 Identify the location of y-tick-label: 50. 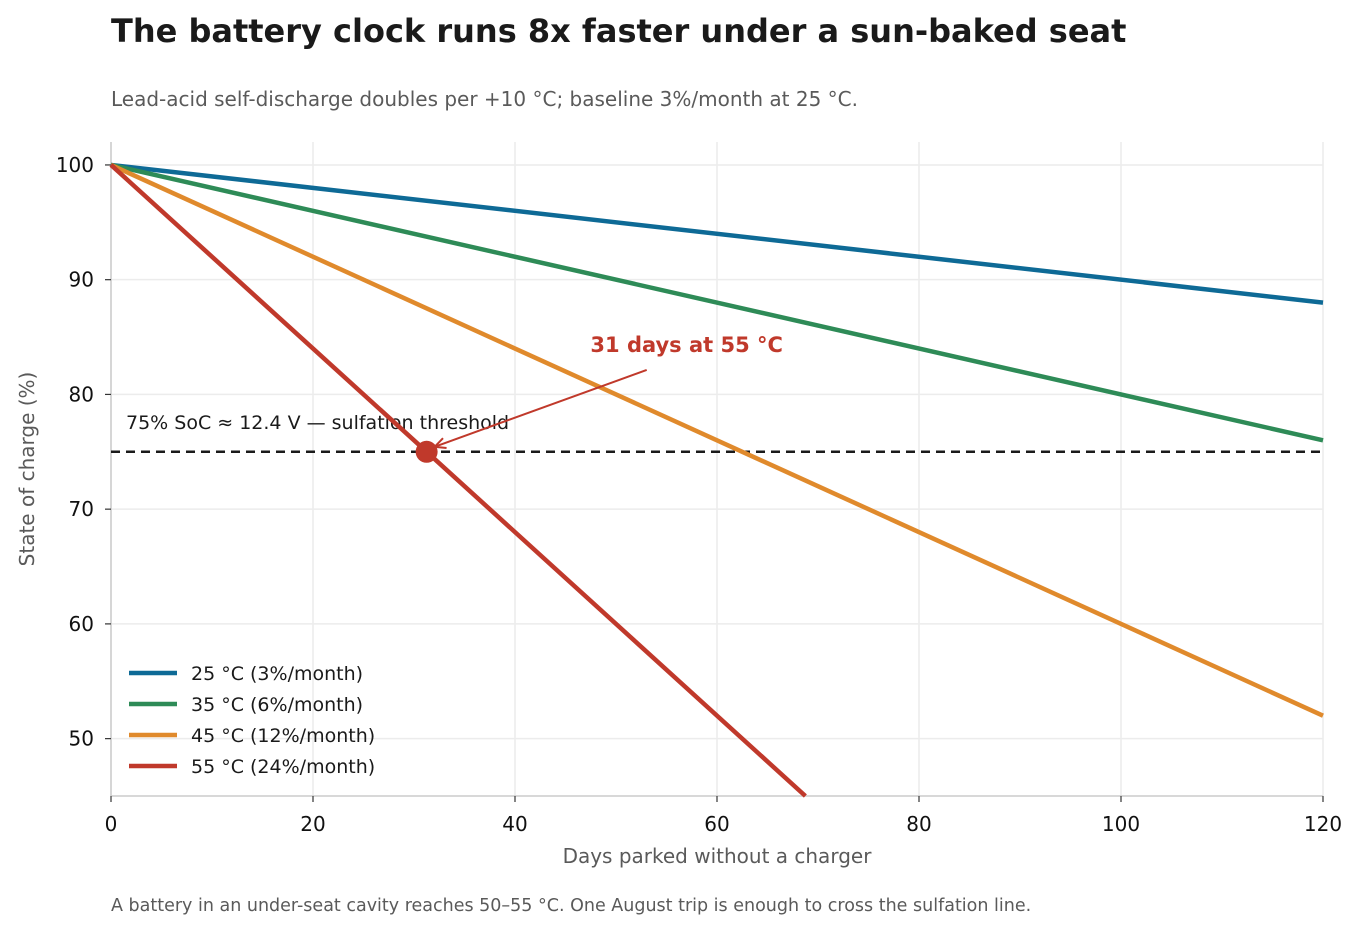
(81, 739).